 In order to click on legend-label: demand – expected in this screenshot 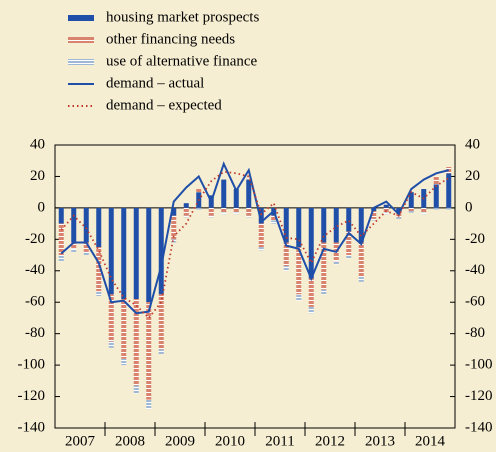, I will do `click(164, 105)`.